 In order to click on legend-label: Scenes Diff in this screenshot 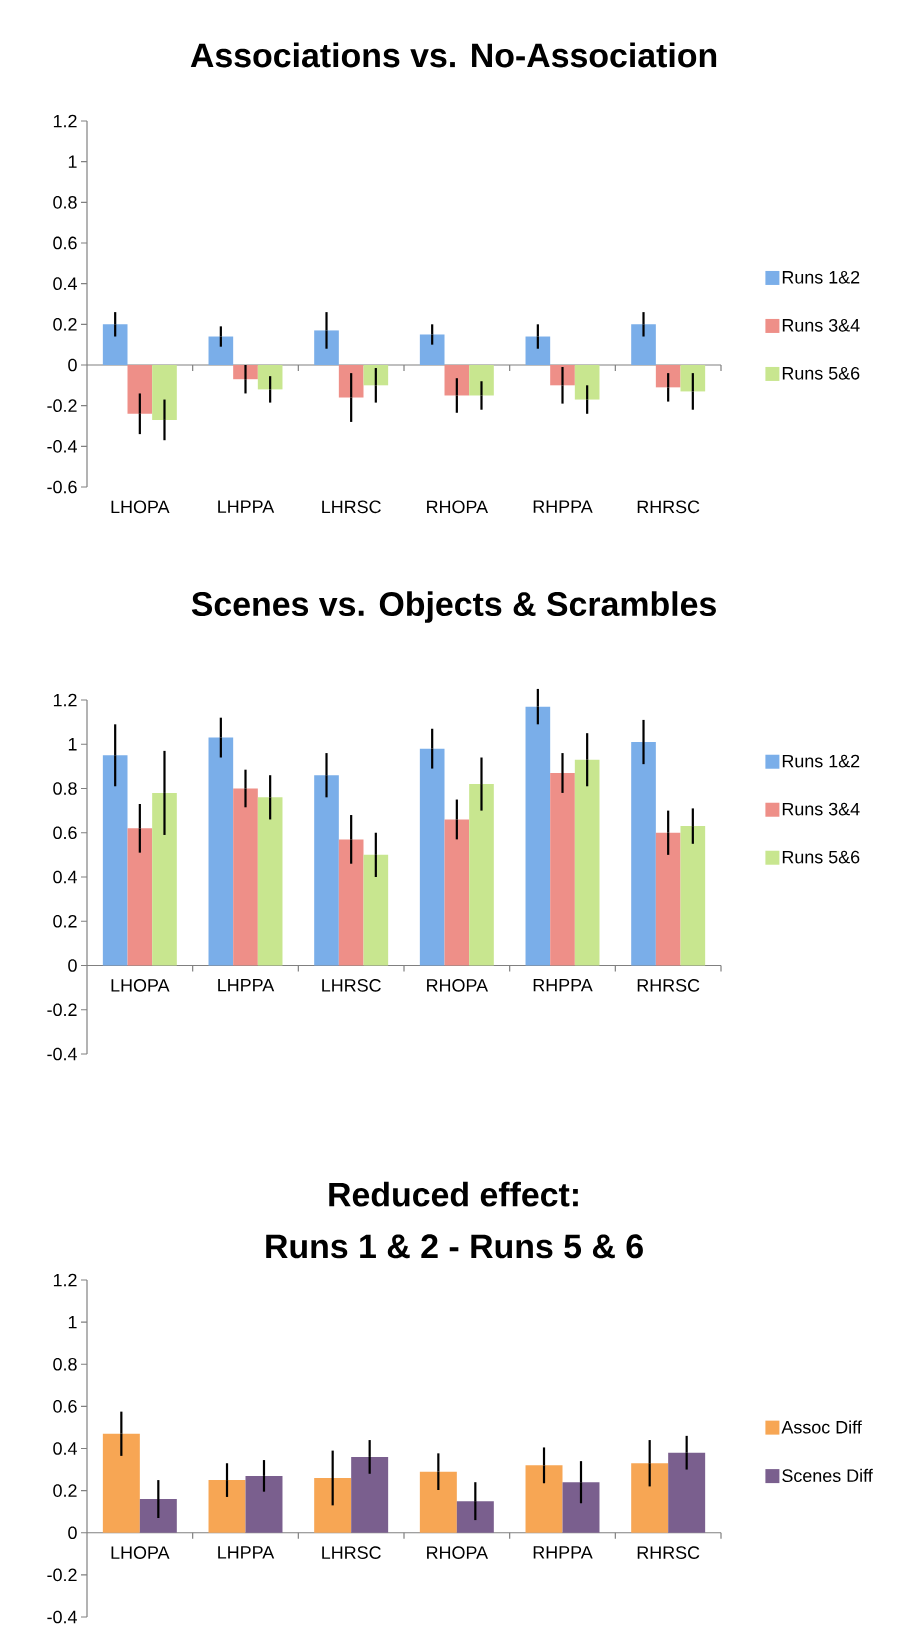, I will do `click(827, 1475)`.